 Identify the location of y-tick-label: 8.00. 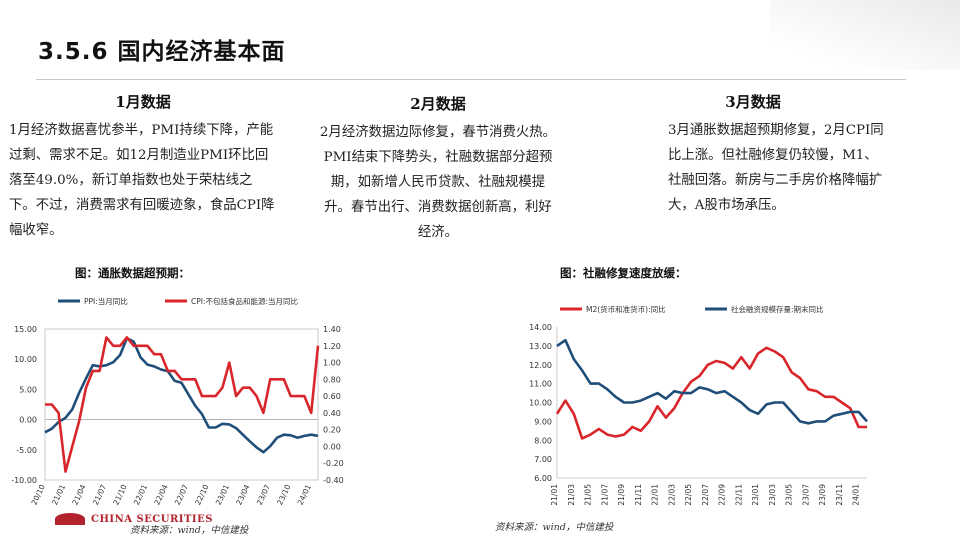
(543, 440).